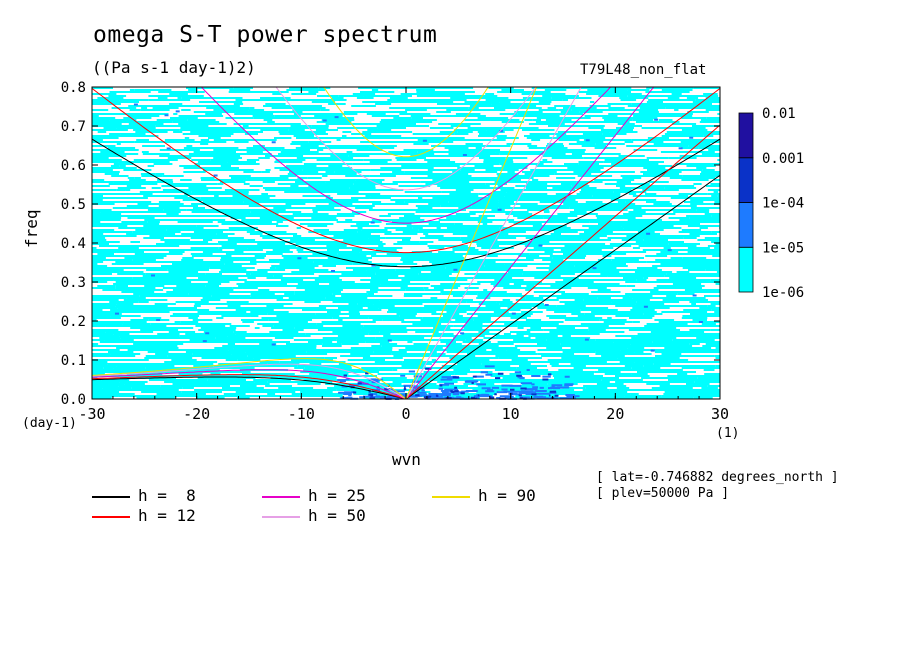 The width and height of the screenshot is (904, 654). I want to click on colorbar-label: 1e-04, so click(783, 204).